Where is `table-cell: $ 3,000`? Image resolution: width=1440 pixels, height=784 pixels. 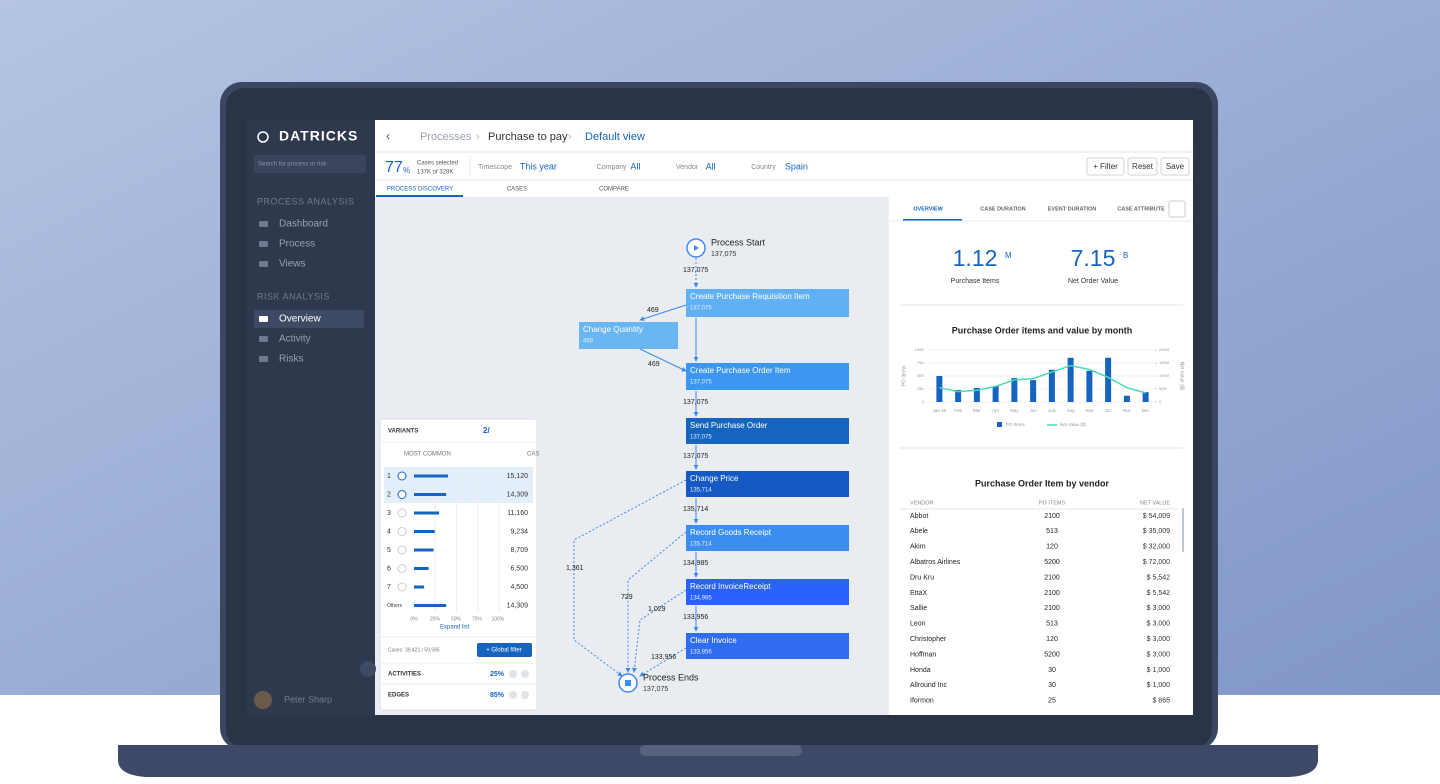
table-cell: $ 3,000 is located at coordinates (1158, 654).